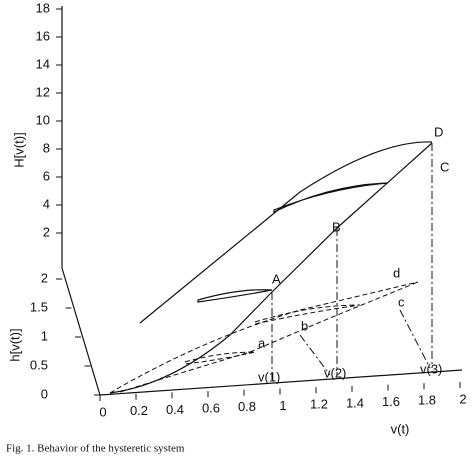 Image resolution: width=474 pixels, height=457 pixels. What do you see at coordinates (281, 382) in the screenshot?
I see `v-axis` at bounding box center [281, 382].